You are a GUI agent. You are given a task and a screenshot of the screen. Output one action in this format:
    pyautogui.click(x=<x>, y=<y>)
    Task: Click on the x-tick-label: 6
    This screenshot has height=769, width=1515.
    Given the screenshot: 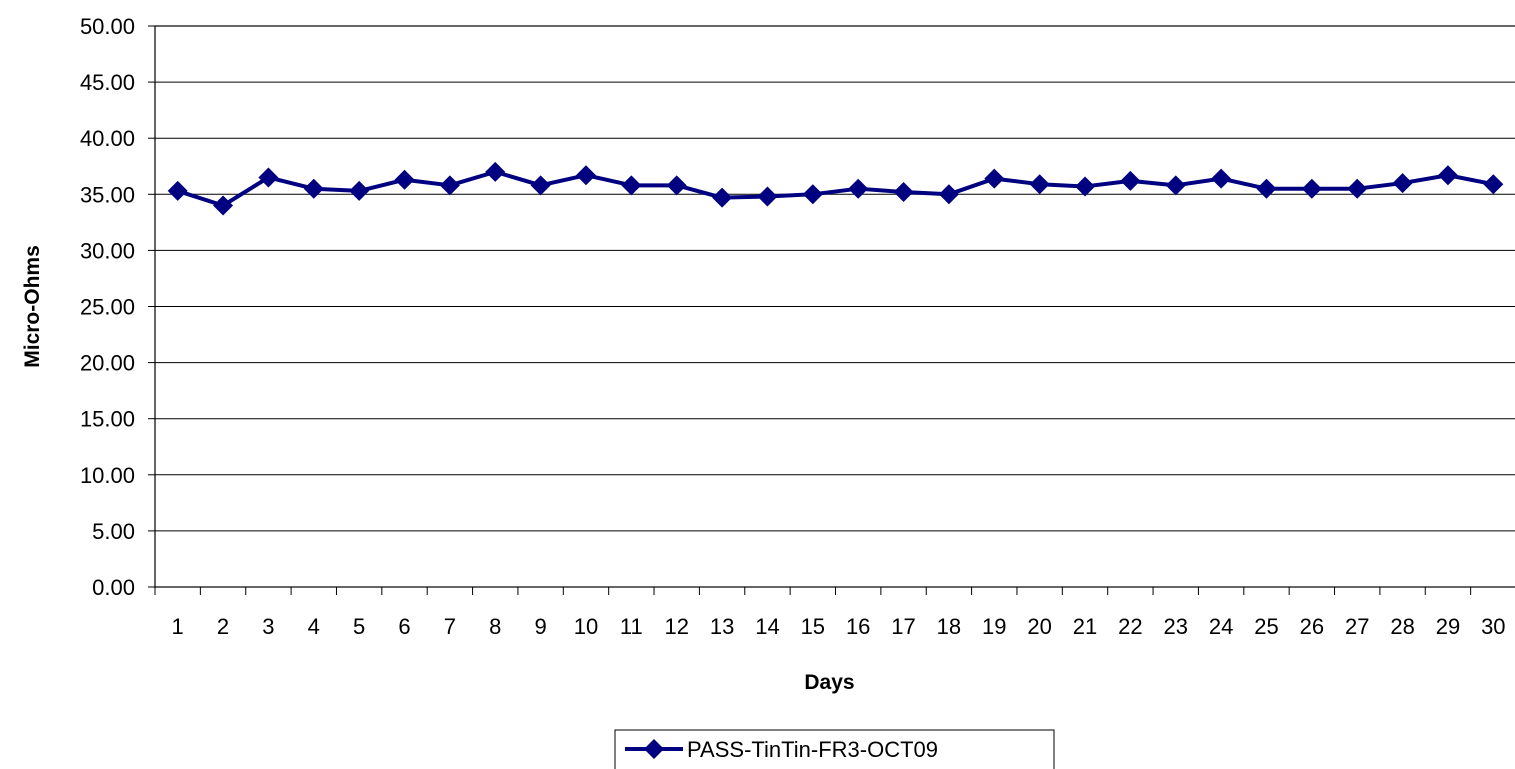 What is the action you would take?
    pyautogui.click(x=404, y=626)
    